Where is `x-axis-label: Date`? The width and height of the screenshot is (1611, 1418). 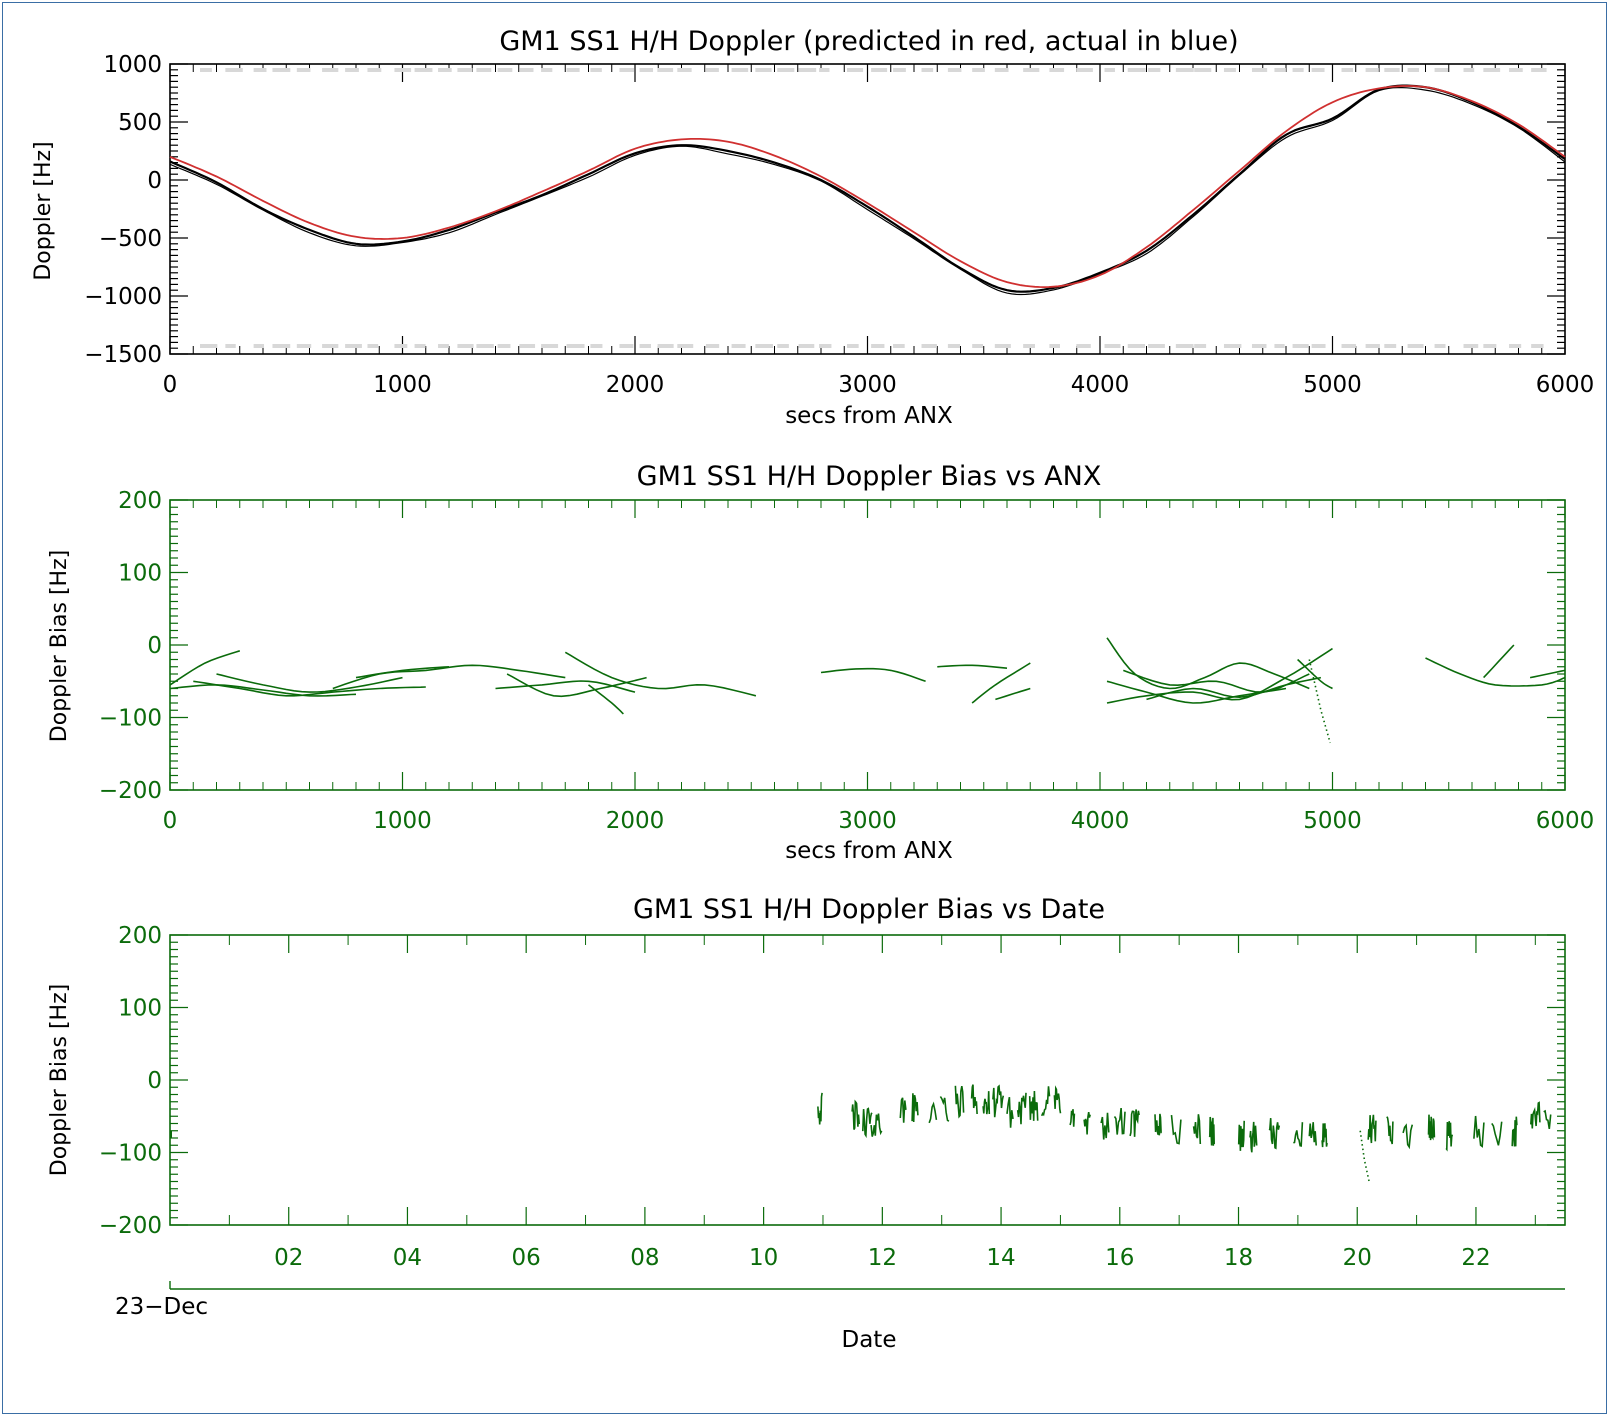
x-axis-label: Date is located at coordinates (869, 1340).